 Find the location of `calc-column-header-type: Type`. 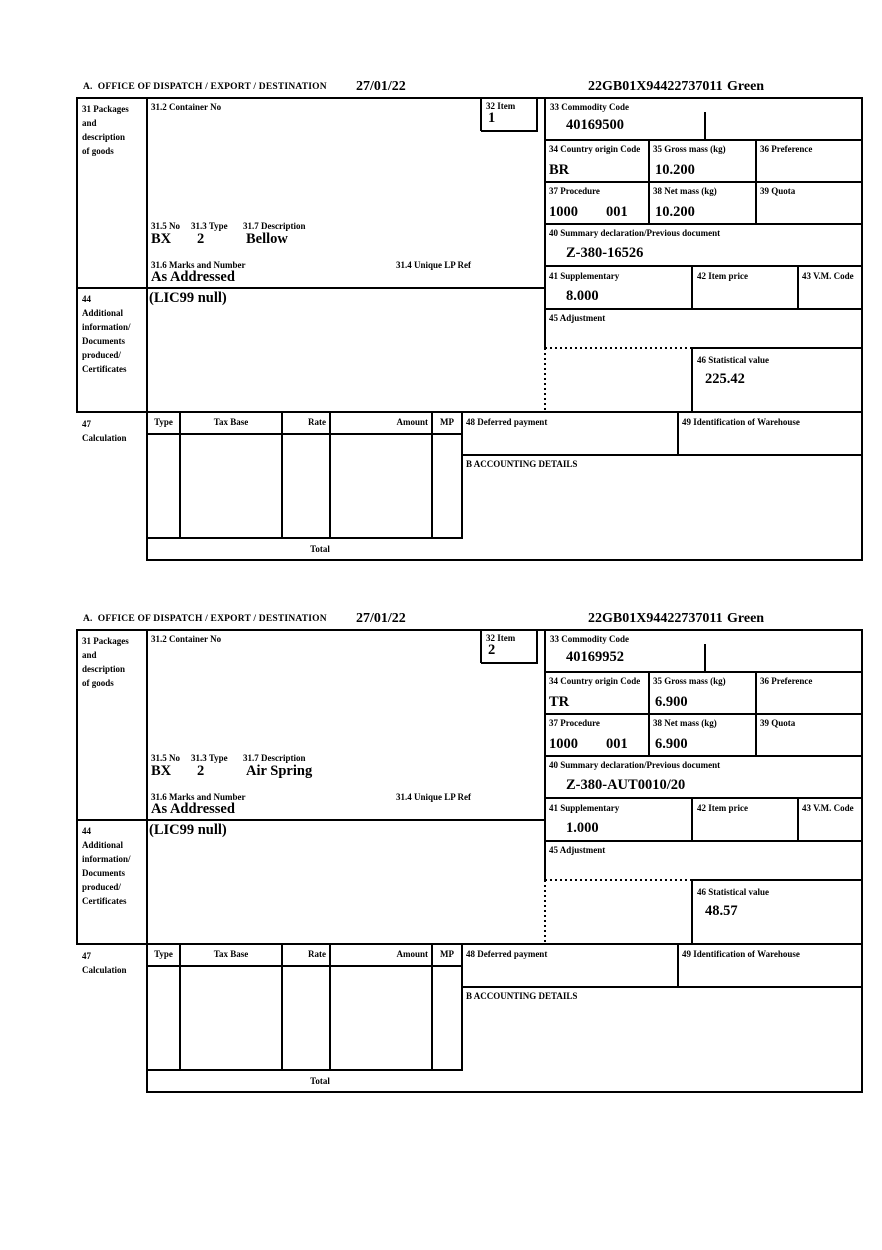

calc-column-header-type: Type is located at coordinates (163, 954).